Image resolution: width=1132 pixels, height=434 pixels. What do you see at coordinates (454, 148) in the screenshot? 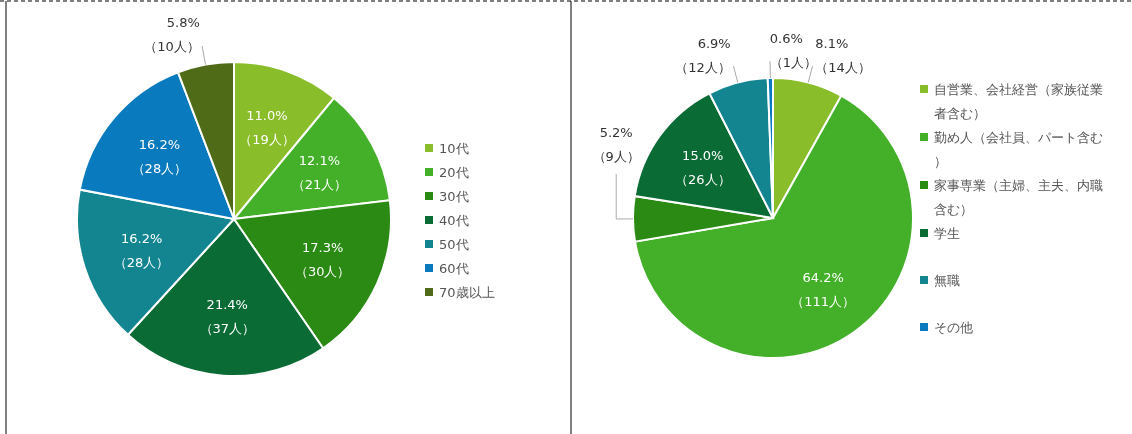
I see `legend-label: 10代` at bounding box center [454, 148].